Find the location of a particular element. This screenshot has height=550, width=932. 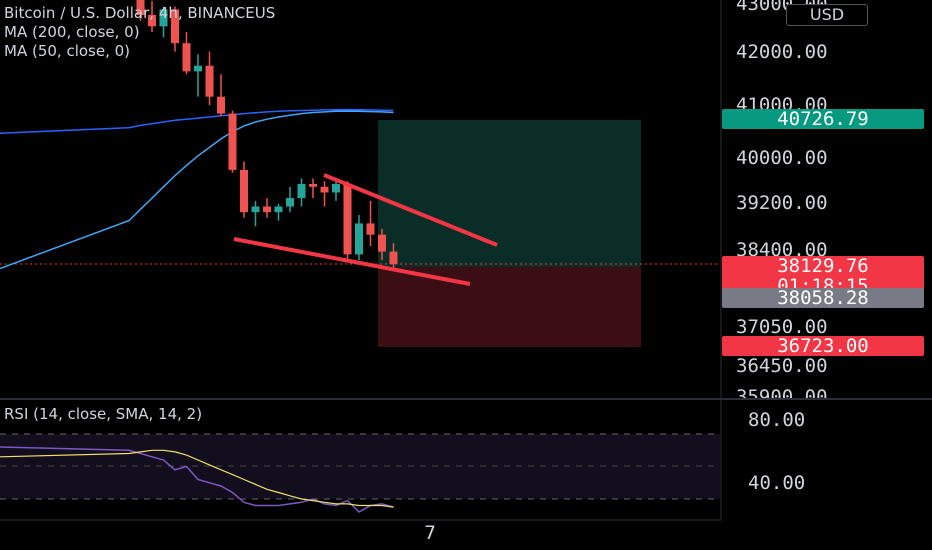

ma50-line is located at coordinates (197, 190).